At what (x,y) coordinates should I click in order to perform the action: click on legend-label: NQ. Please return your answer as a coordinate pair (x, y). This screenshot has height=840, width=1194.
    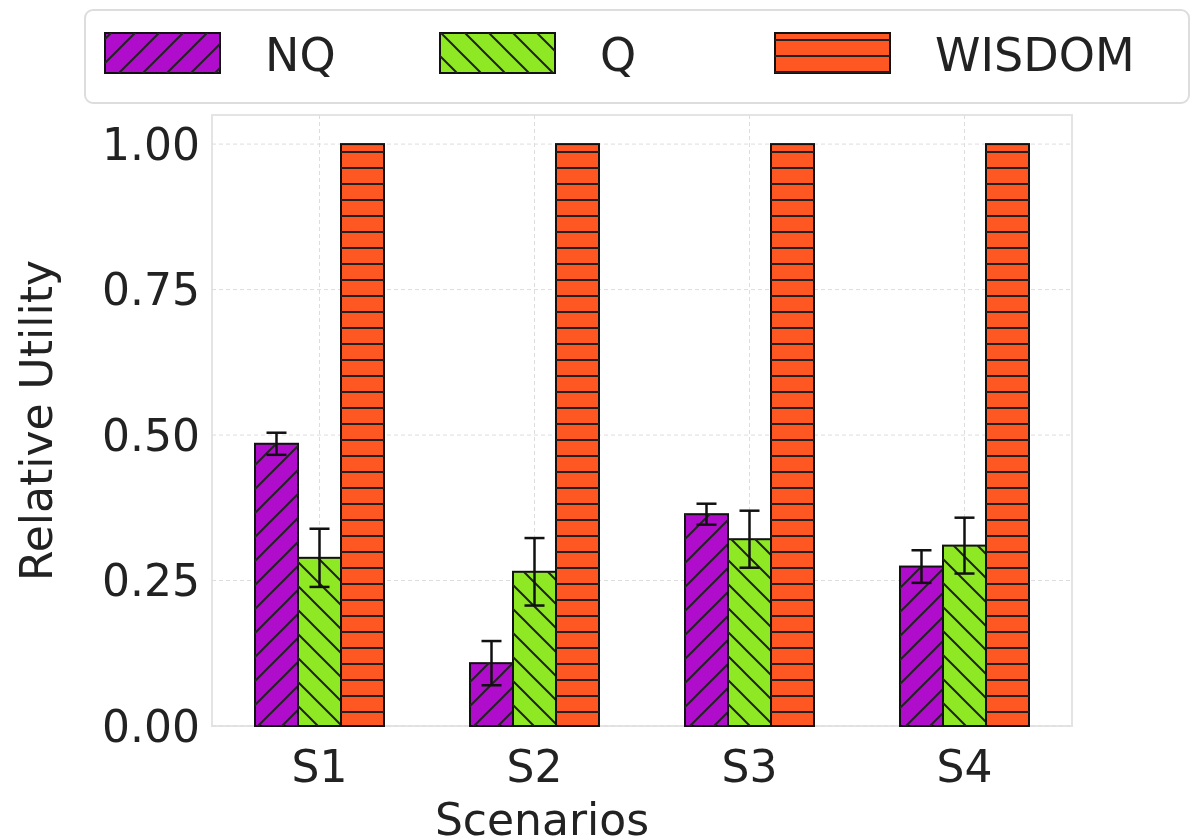
    Looking at the image, I should click on (300, 55).